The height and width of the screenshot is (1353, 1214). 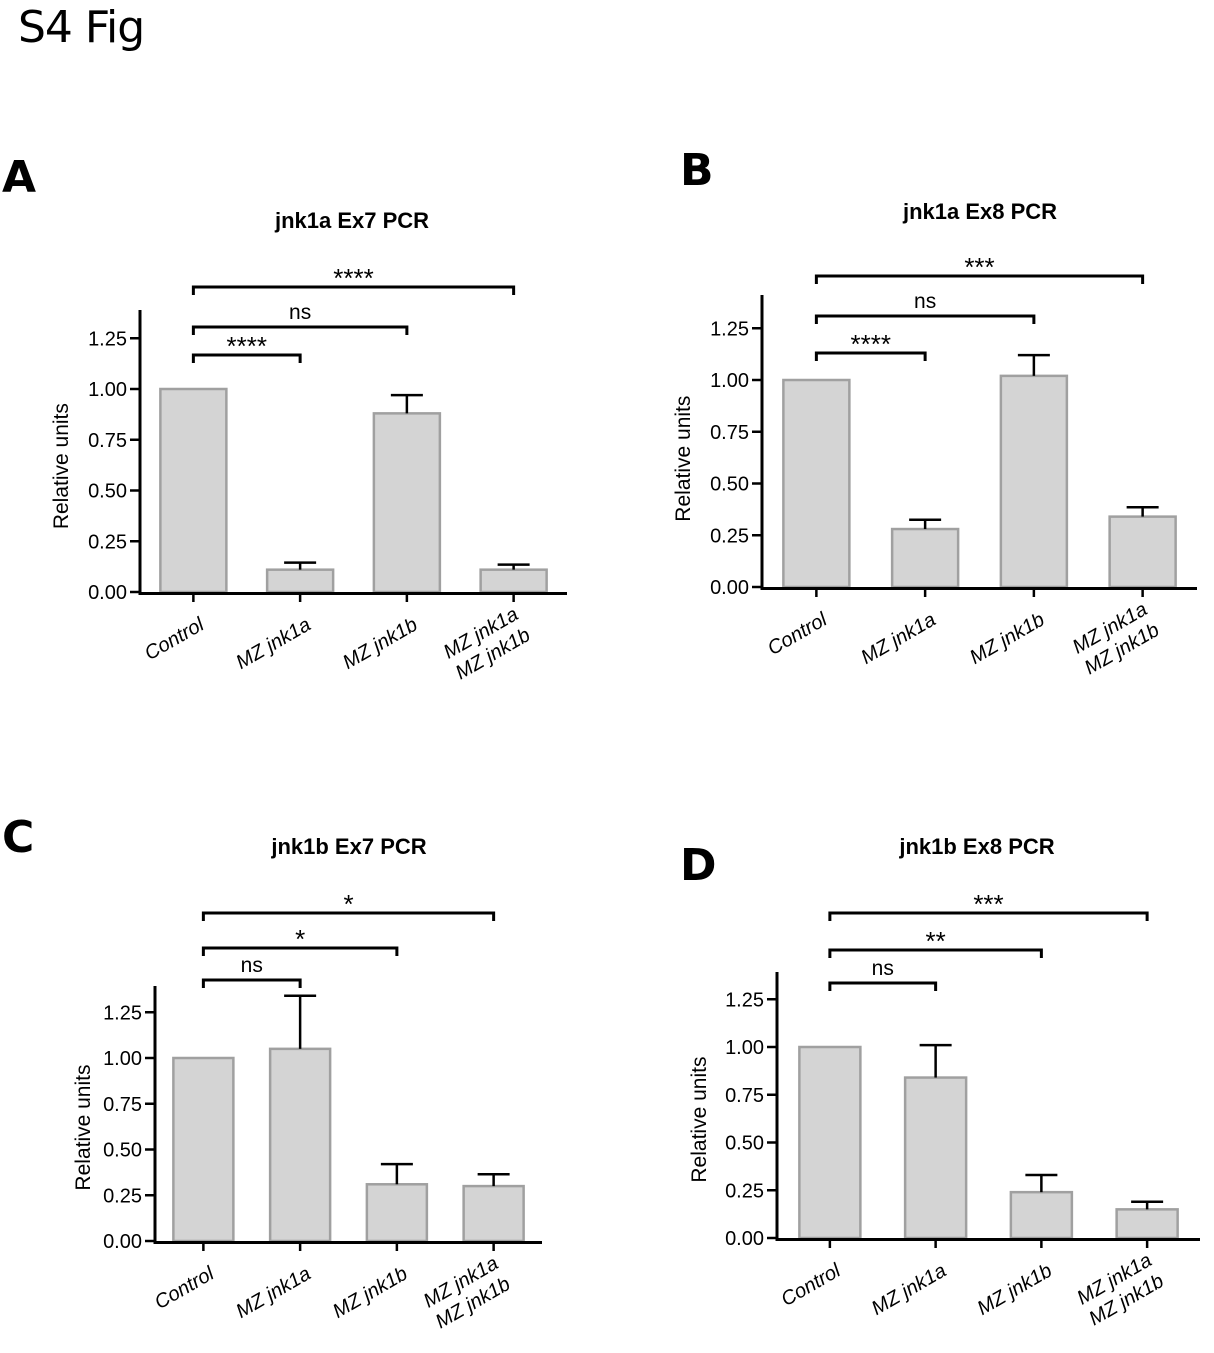 I want to click on panel-letter-b: B, so click(x=697, y=170).